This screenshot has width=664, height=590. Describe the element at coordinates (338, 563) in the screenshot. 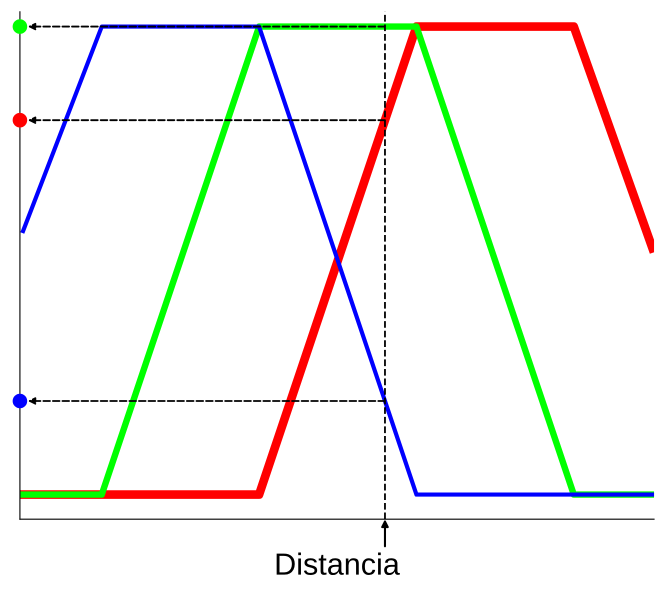

I see `x-axis-title: Distancia` at that location.